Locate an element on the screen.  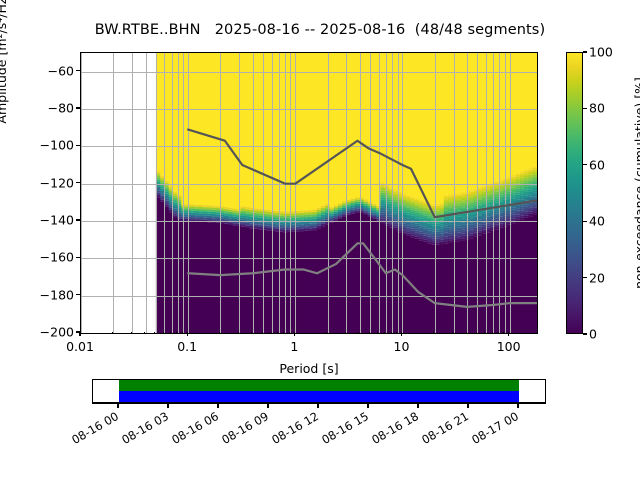
y-axis-tick-label: −60 is located at coordinates (60, 71).